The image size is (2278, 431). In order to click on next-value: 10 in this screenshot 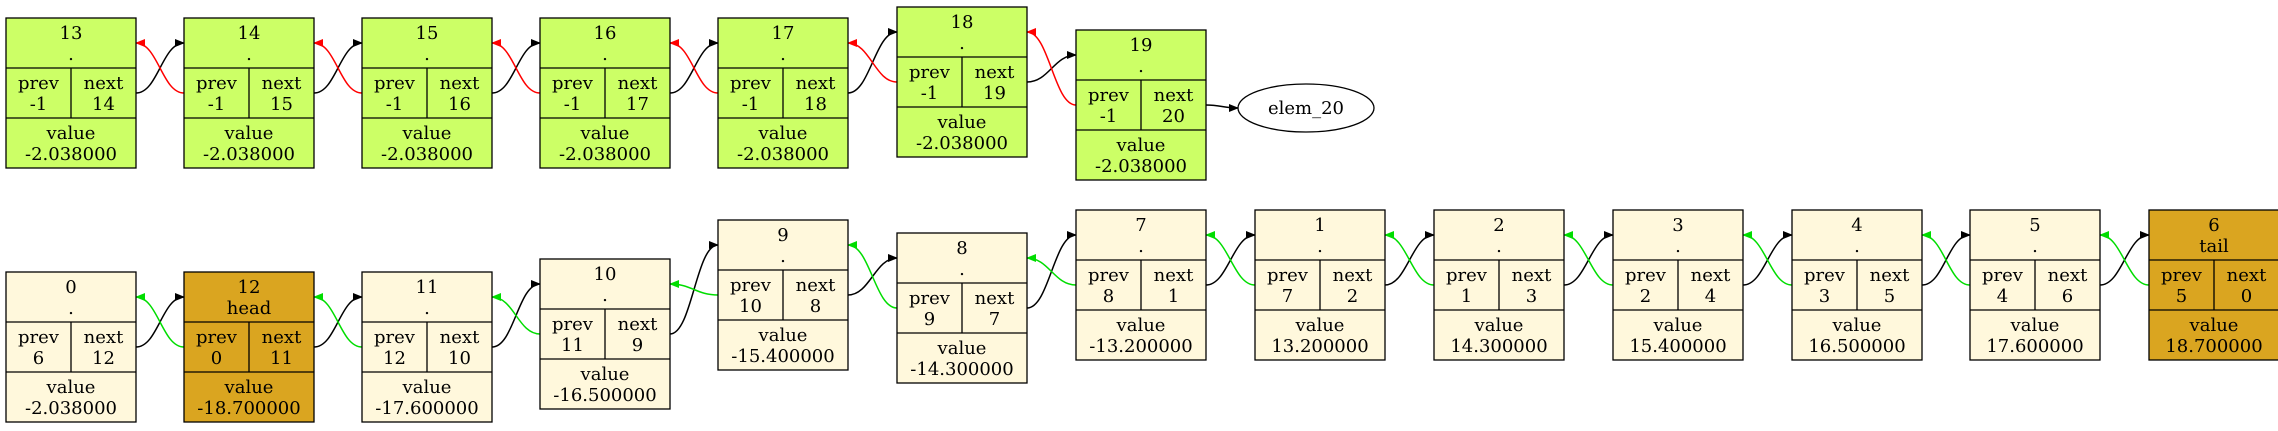, I will do `click(459, 358)`.